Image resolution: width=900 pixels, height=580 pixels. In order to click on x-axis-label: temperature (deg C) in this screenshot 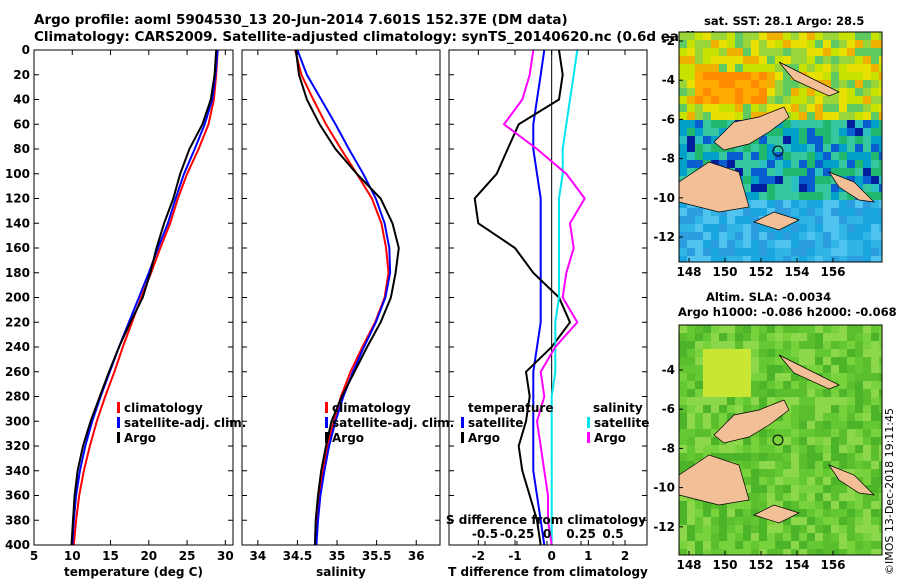, I will do `click(133, 572)`.